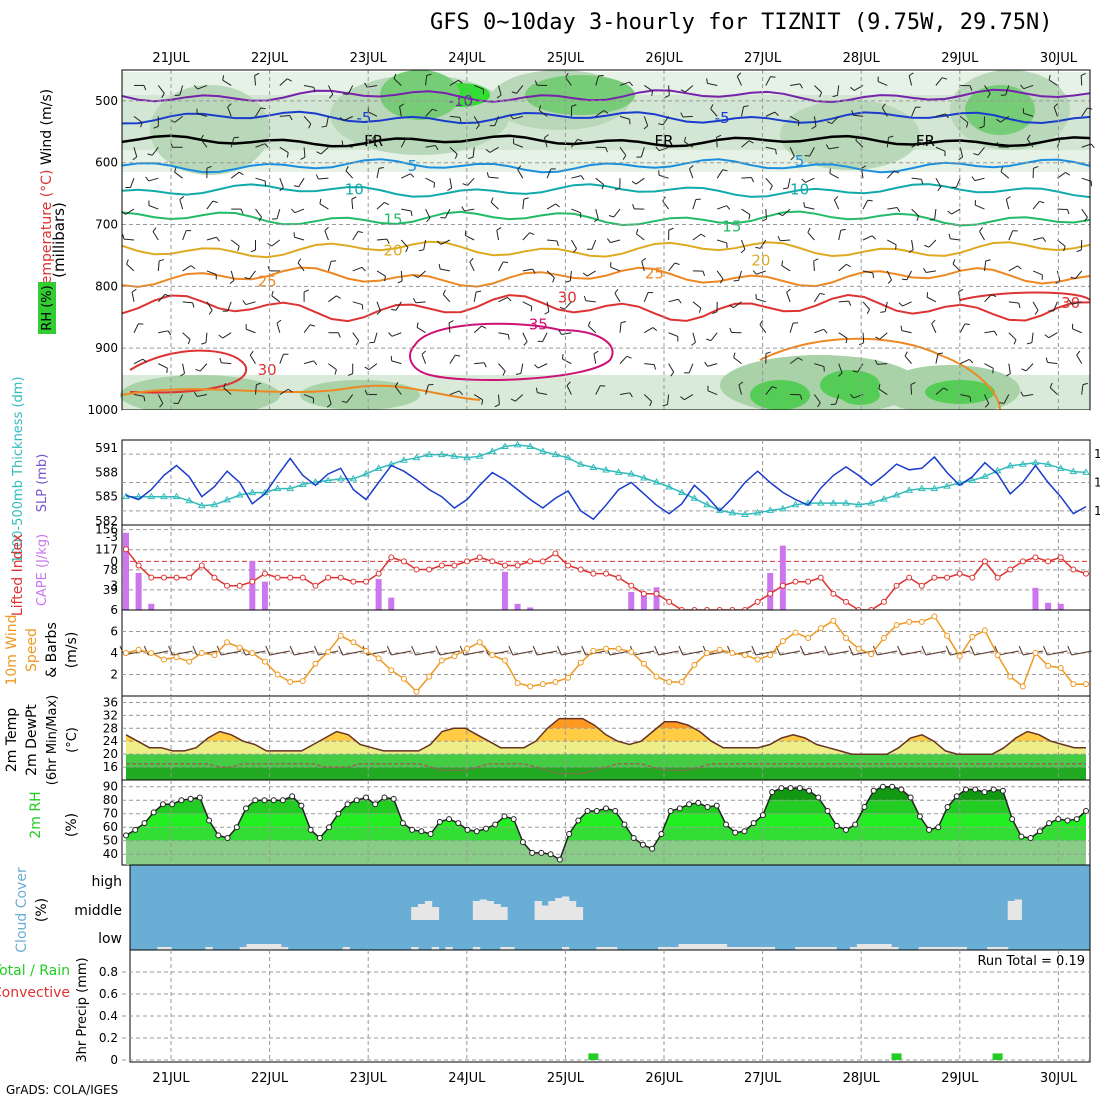 The width and height of the screenshot is (1100, 1100). What do you see at coordinates (12, 740) in the screenshot?
I see `temp-axis-label-1: 2m Temp` at bounding box center [12, 740].